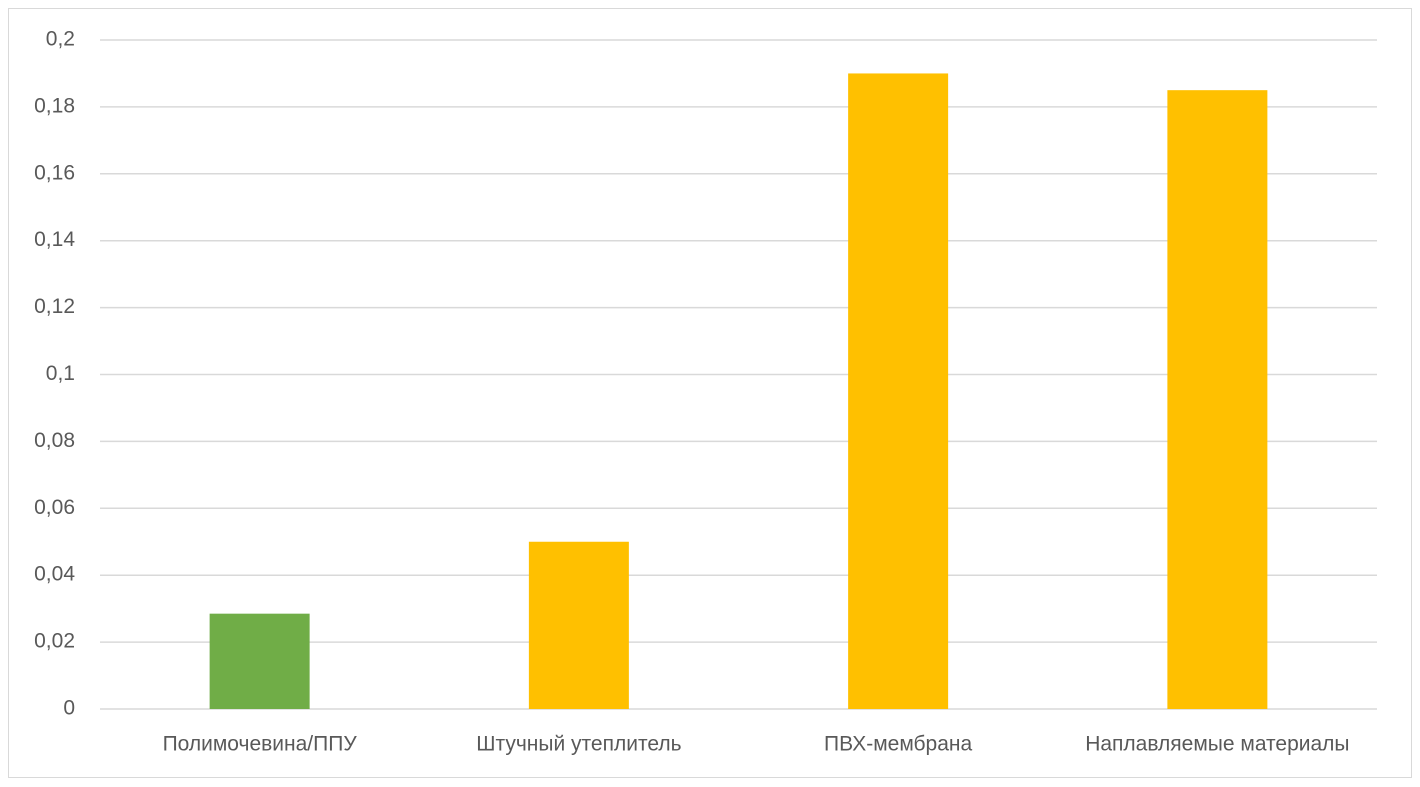 This screenshot has height=787, width=1420. What do you see at coordinates (1217, 744) in the screenshot?
I see `x-tick-label: Наплавляемые материалы` at bounding box center [1217, 744].